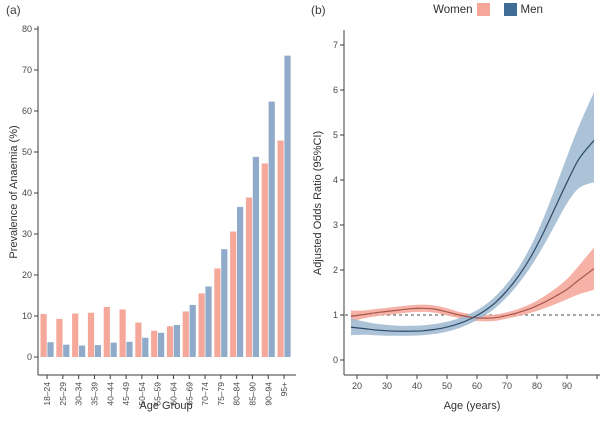 This screenshot has width=600, height=424. What do you see at coordinates (129, 349) in the screenshot?
I see `bar-men-45–49` at bounding box center [129, 349].